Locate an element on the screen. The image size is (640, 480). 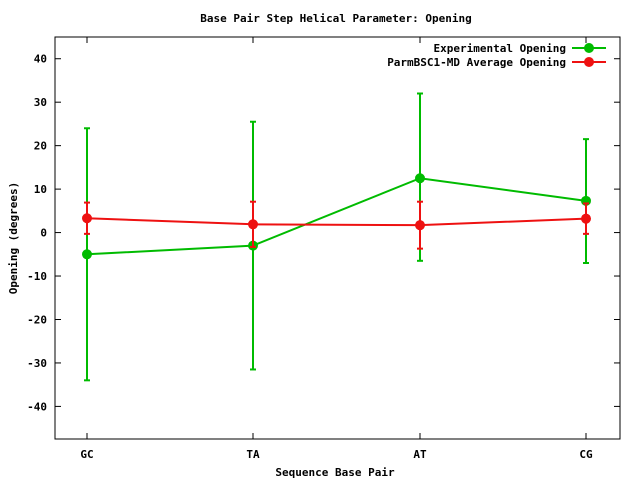
x-tick-label: CG is located at coordinates (586, 454).